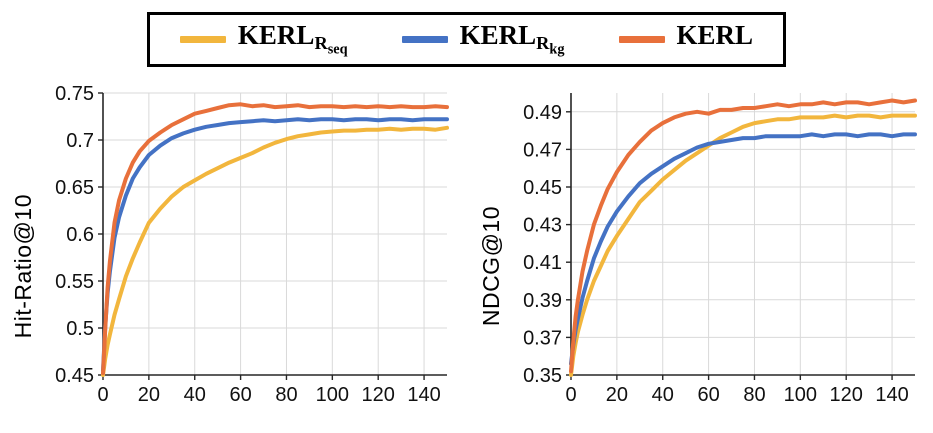 The image size is (933, 433). What do you see at coordinates (542, 225) in the screenshot?
I see `y-tick-label: 0.43` at bounding box center [542, 225].